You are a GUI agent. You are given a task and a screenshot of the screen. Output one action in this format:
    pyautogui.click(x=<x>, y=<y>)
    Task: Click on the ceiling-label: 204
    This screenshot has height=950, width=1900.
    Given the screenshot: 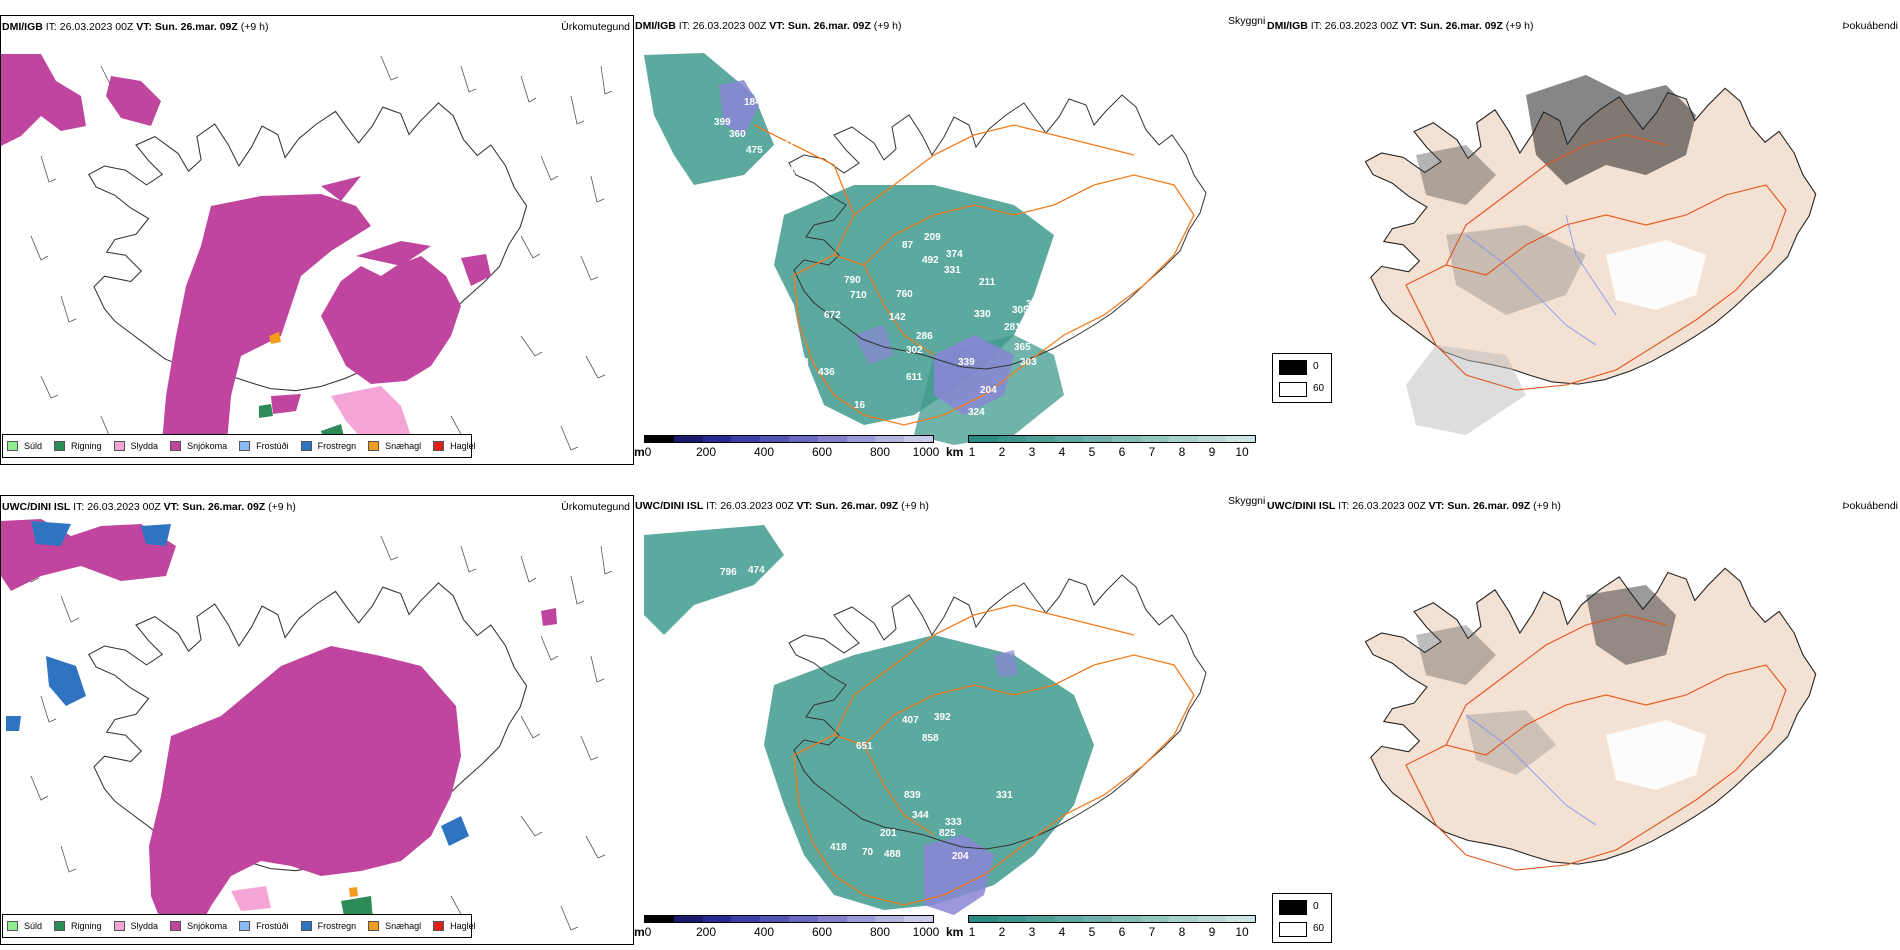 What is the action you would take?
    pyautogui.click(x=960, y=856)
    